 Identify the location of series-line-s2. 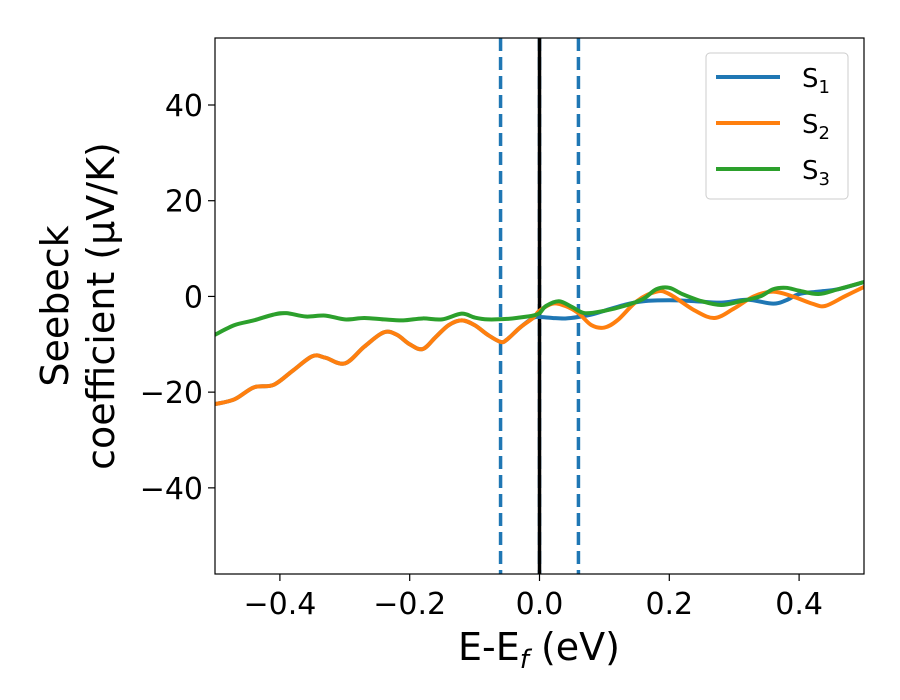
(539, 345).